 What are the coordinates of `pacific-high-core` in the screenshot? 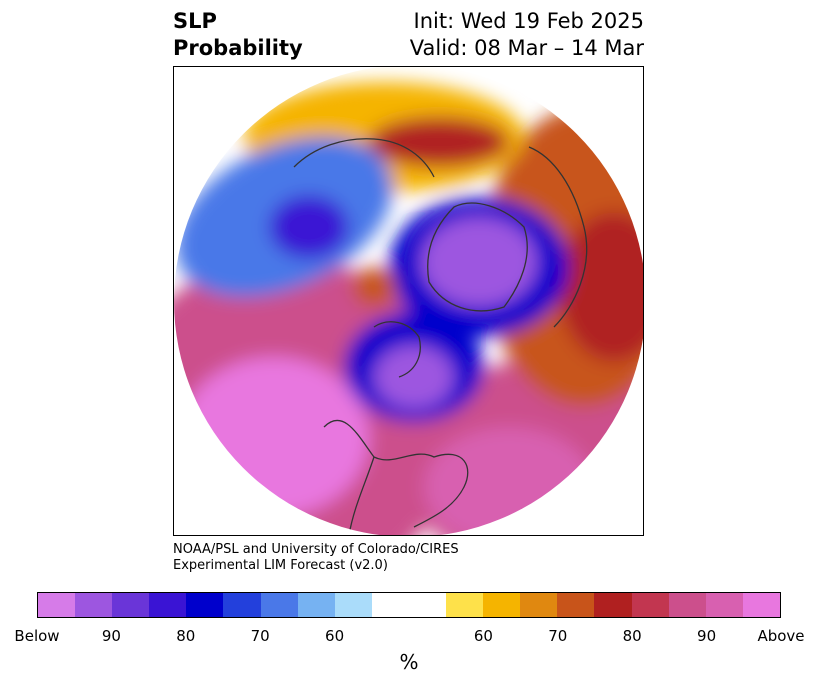 It's located at (274, 437).